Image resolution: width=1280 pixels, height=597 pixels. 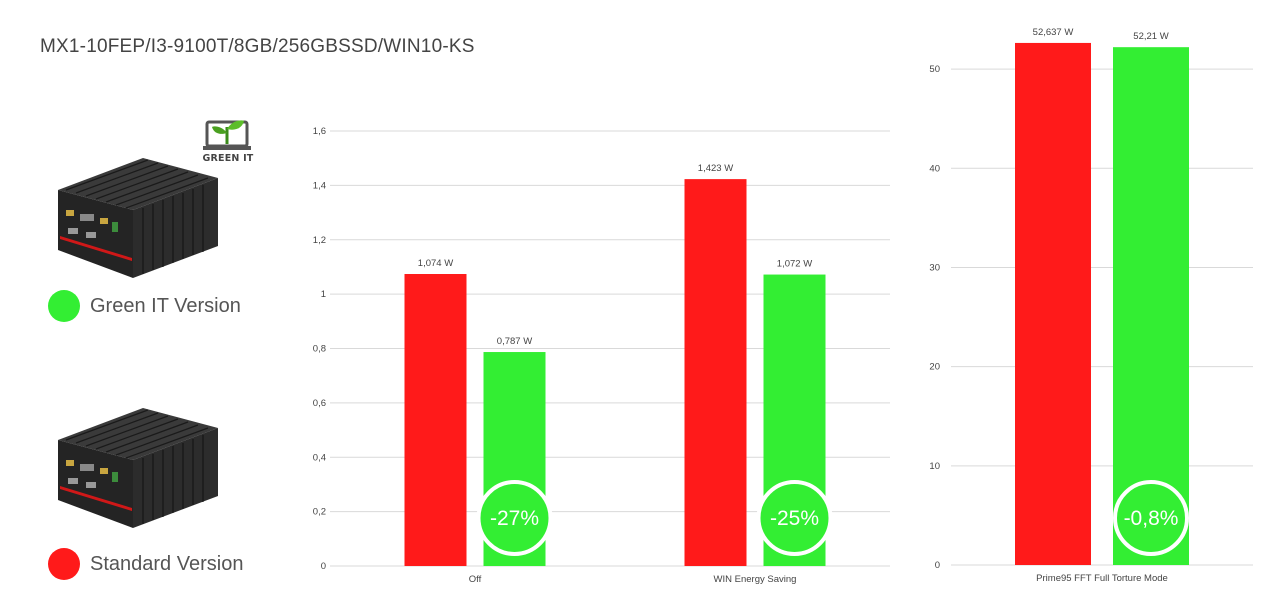 I want to click on y-tick-label: 1,2, so click(x=319, y=240).